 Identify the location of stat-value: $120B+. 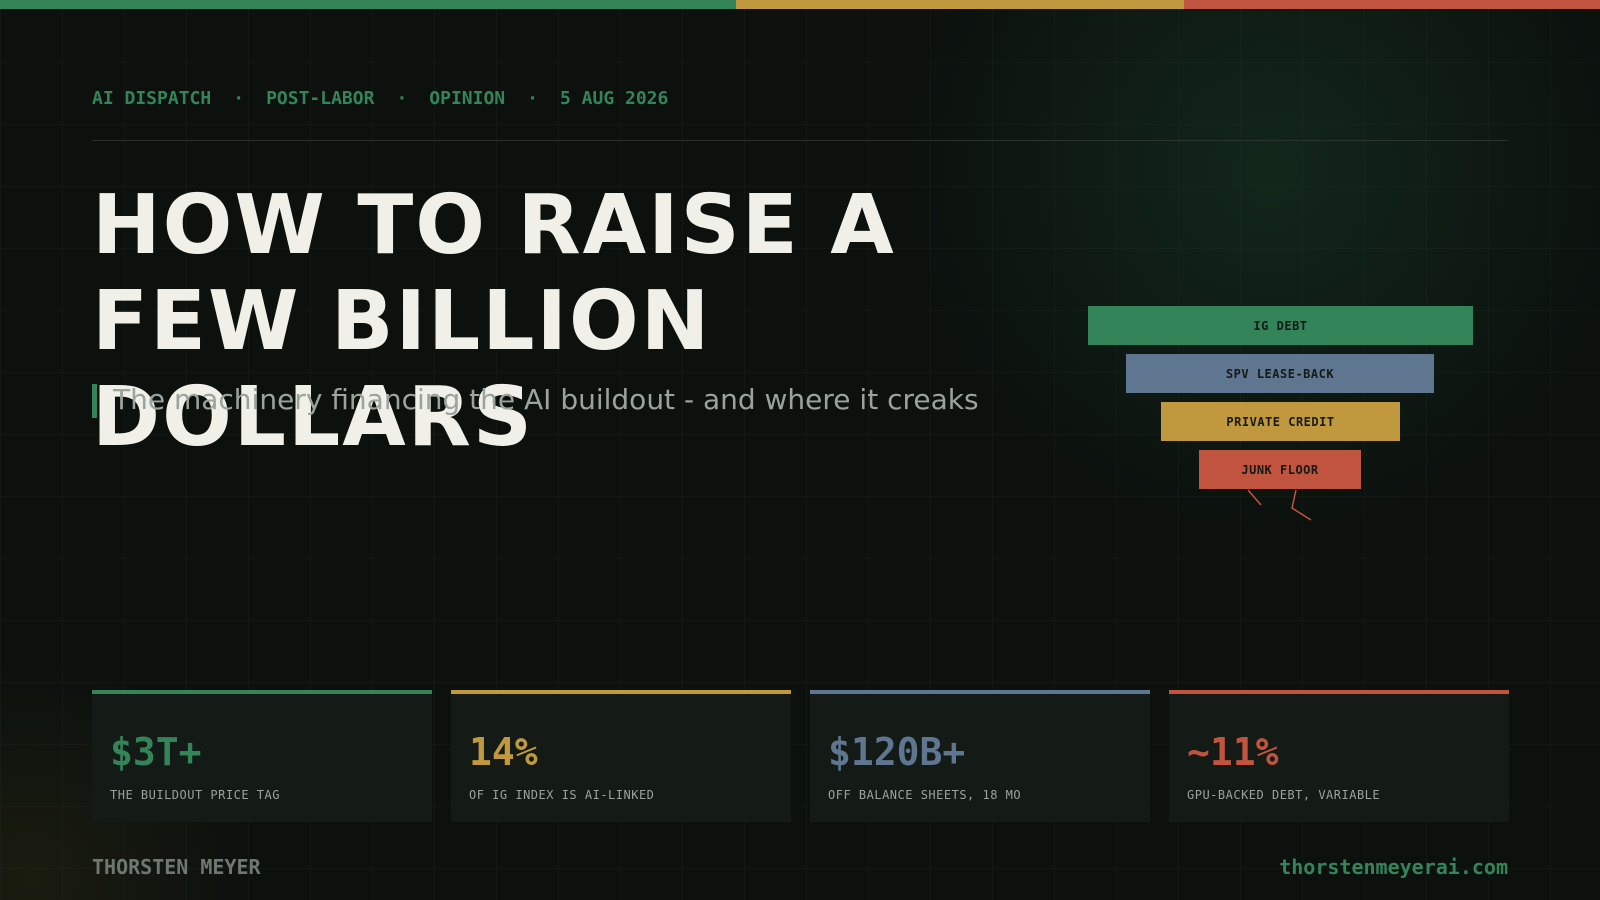
(897, 752).